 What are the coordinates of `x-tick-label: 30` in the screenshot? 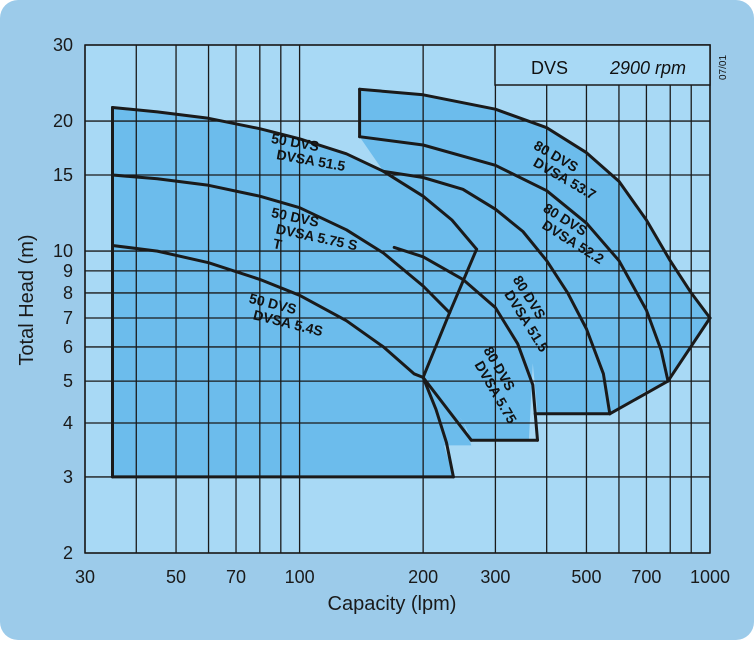 It's located at (85, 577).